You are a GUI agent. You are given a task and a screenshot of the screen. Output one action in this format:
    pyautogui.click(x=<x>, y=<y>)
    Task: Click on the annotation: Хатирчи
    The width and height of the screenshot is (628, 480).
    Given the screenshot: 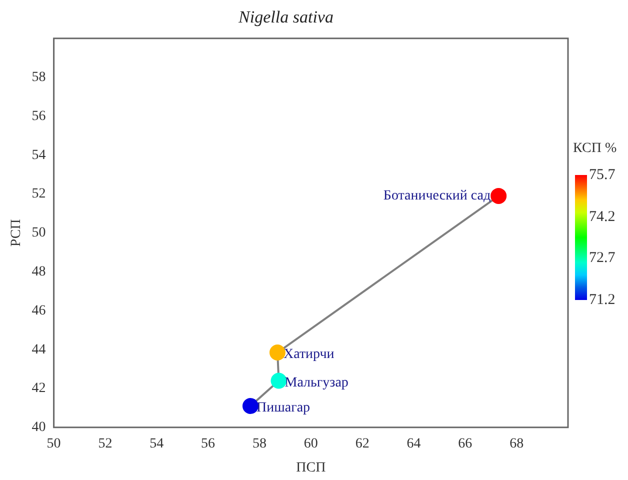 What is the action you would take?
    pyautogui.click(x=309, y=354)
    